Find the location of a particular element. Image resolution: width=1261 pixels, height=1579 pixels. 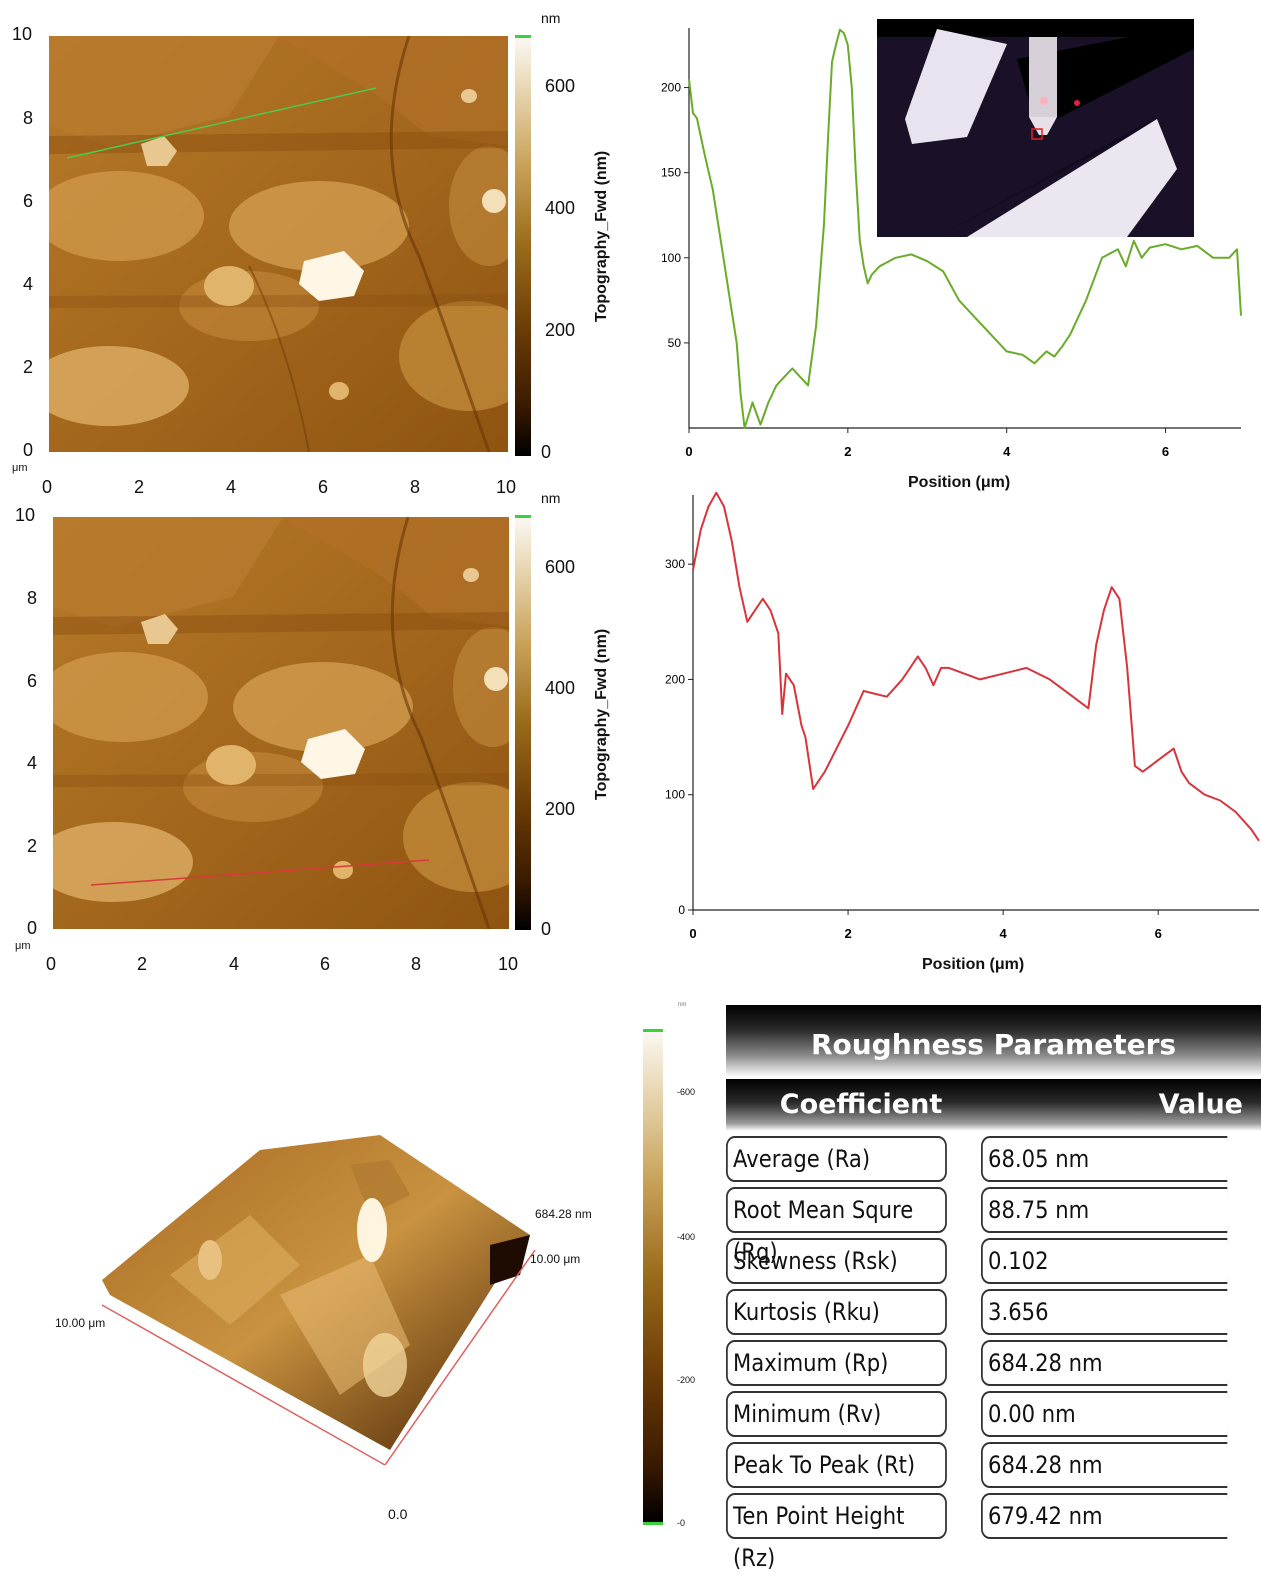

surface-3d-image is located at coordinates (300, 1297).